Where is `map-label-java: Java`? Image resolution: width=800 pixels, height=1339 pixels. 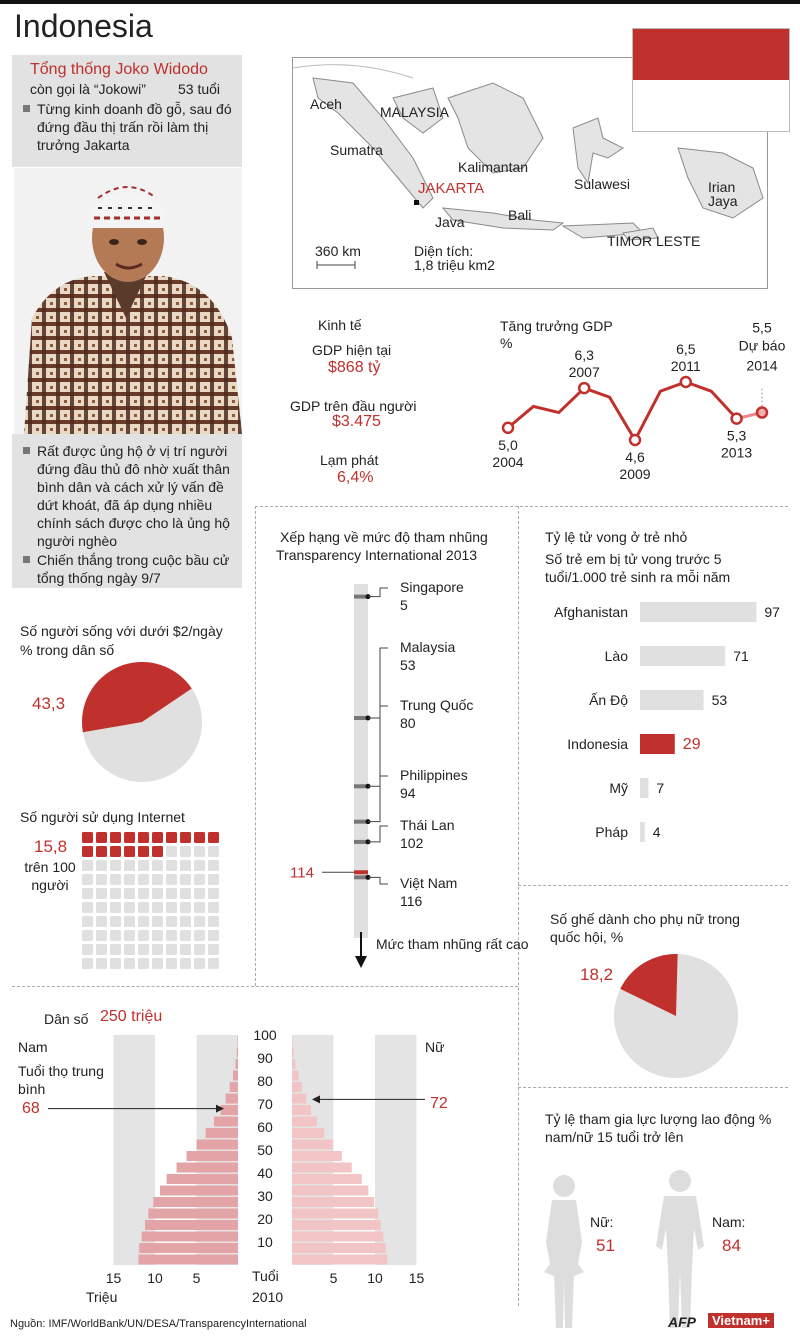
map-label-java: Java is located at coordinates (450, 222).